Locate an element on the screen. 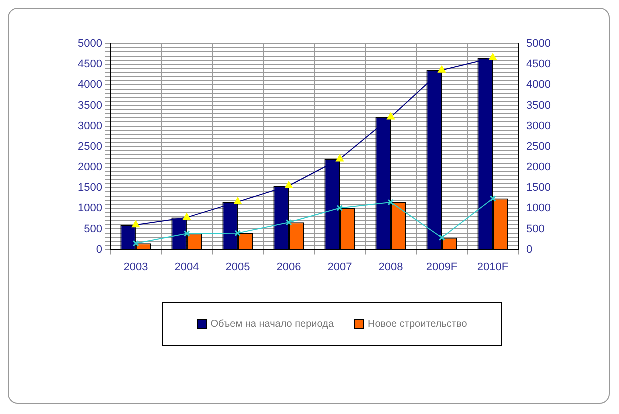  y-tick-label: 4500 is located at coordinates (90, 64).